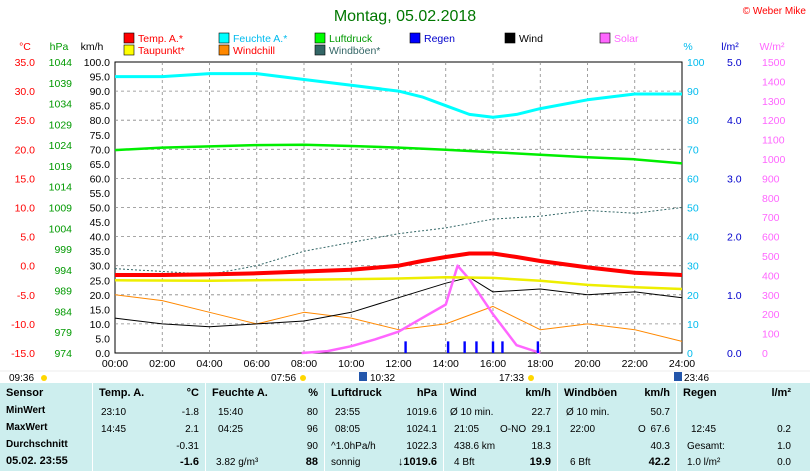 This screenshot has width=810, height=471. I want to click on series-line-wind, so click(398, 302).